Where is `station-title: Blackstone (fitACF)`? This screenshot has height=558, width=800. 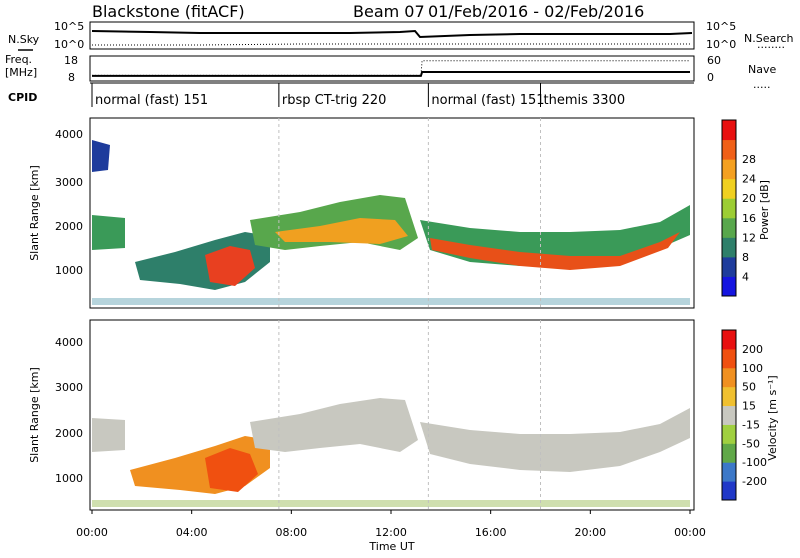
station-title: Blackstone (fitACF) is located at coordinates (168, 11).